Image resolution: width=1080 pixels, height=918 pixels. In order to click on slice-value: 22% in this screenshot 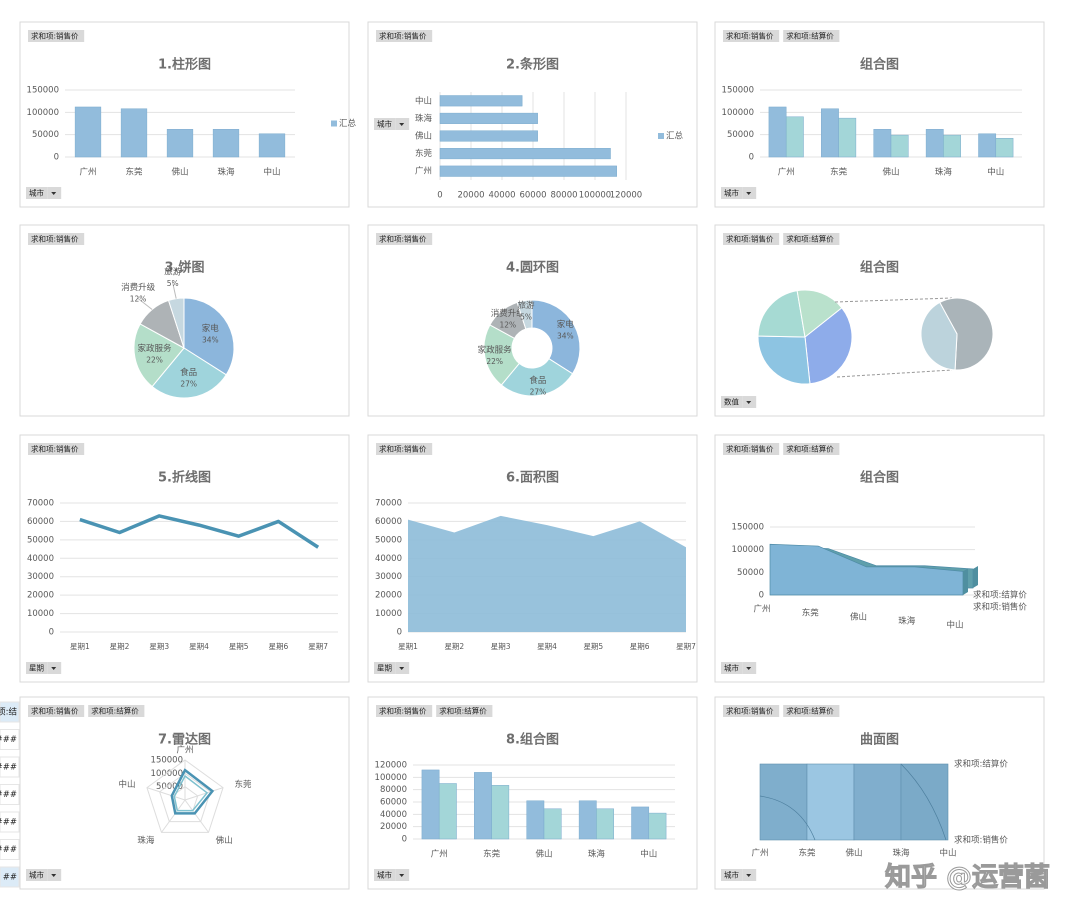, I will do `click(154, 360)`.